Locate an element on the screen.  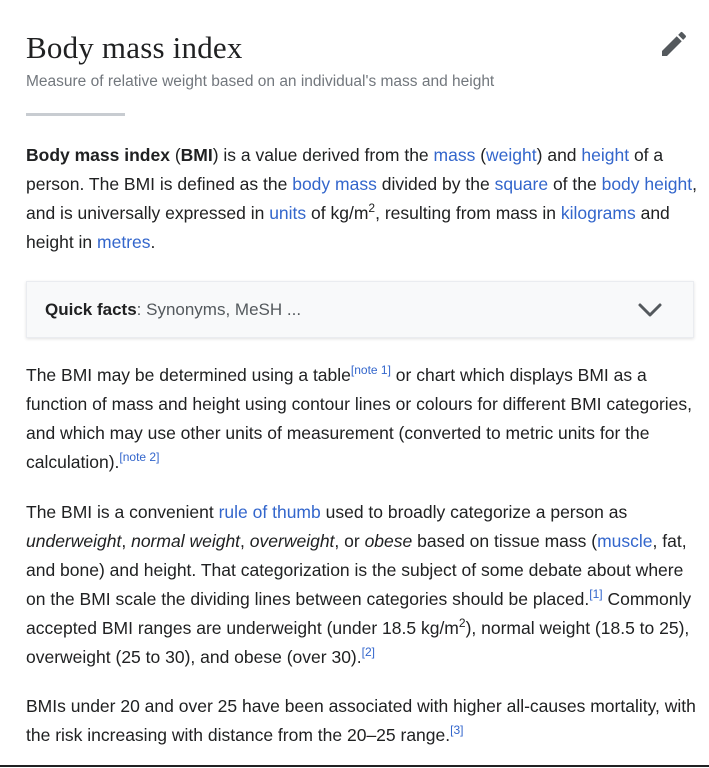
link-weight: weight is located at coordinates (511, 155).